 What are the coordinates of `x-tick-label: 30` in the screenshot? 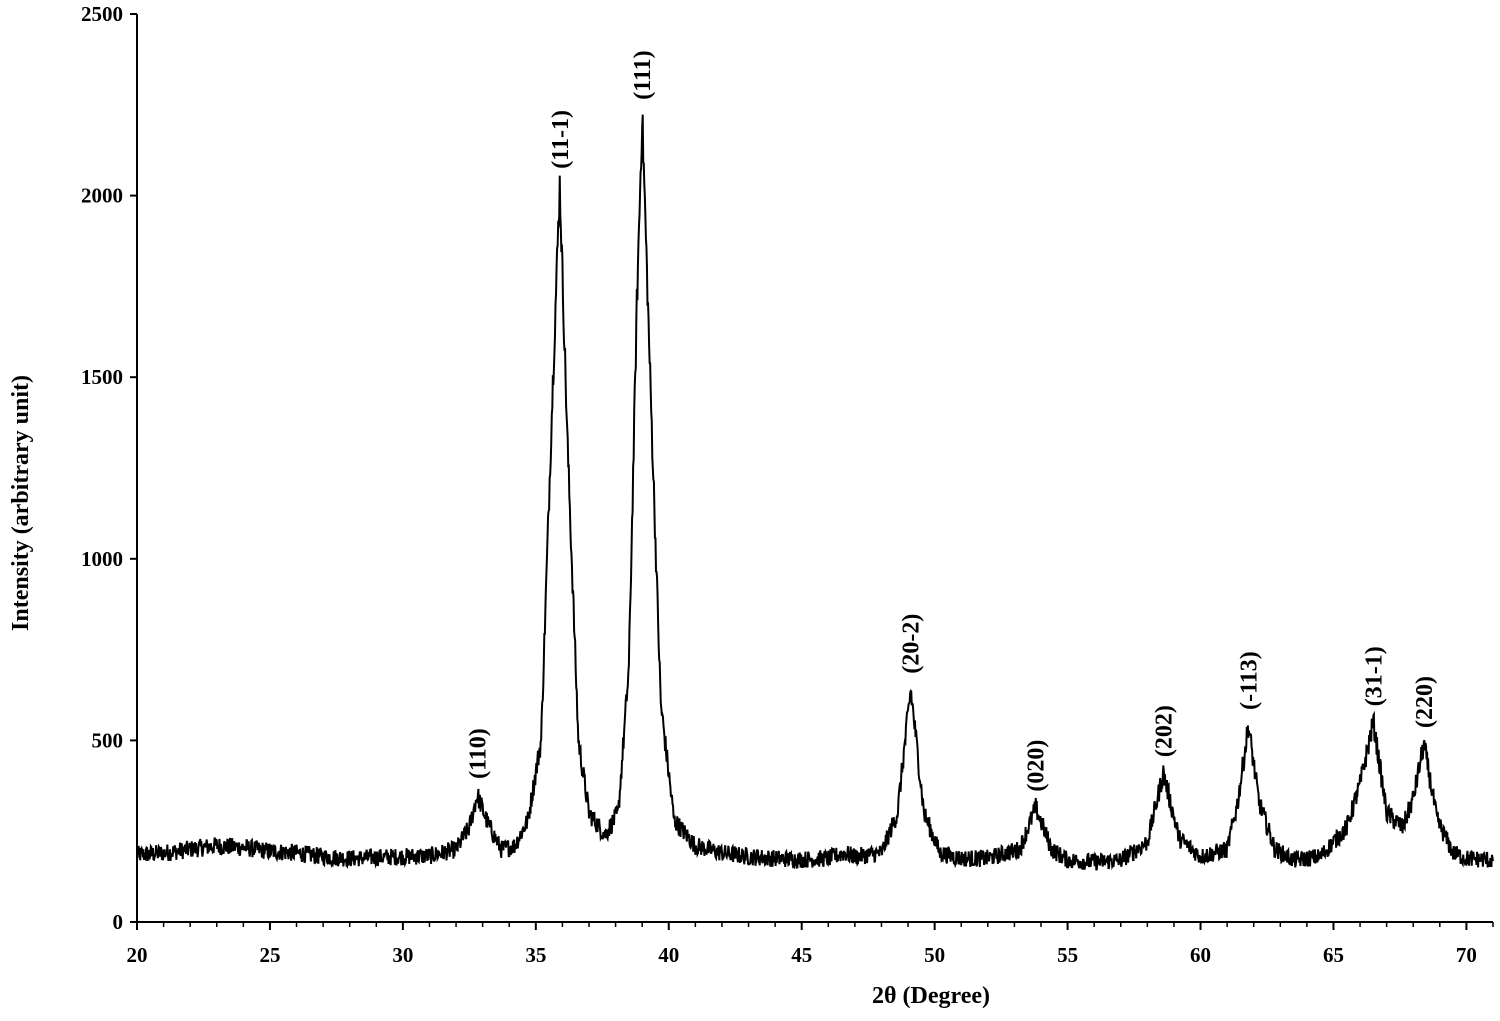 It's located at (402, 955).